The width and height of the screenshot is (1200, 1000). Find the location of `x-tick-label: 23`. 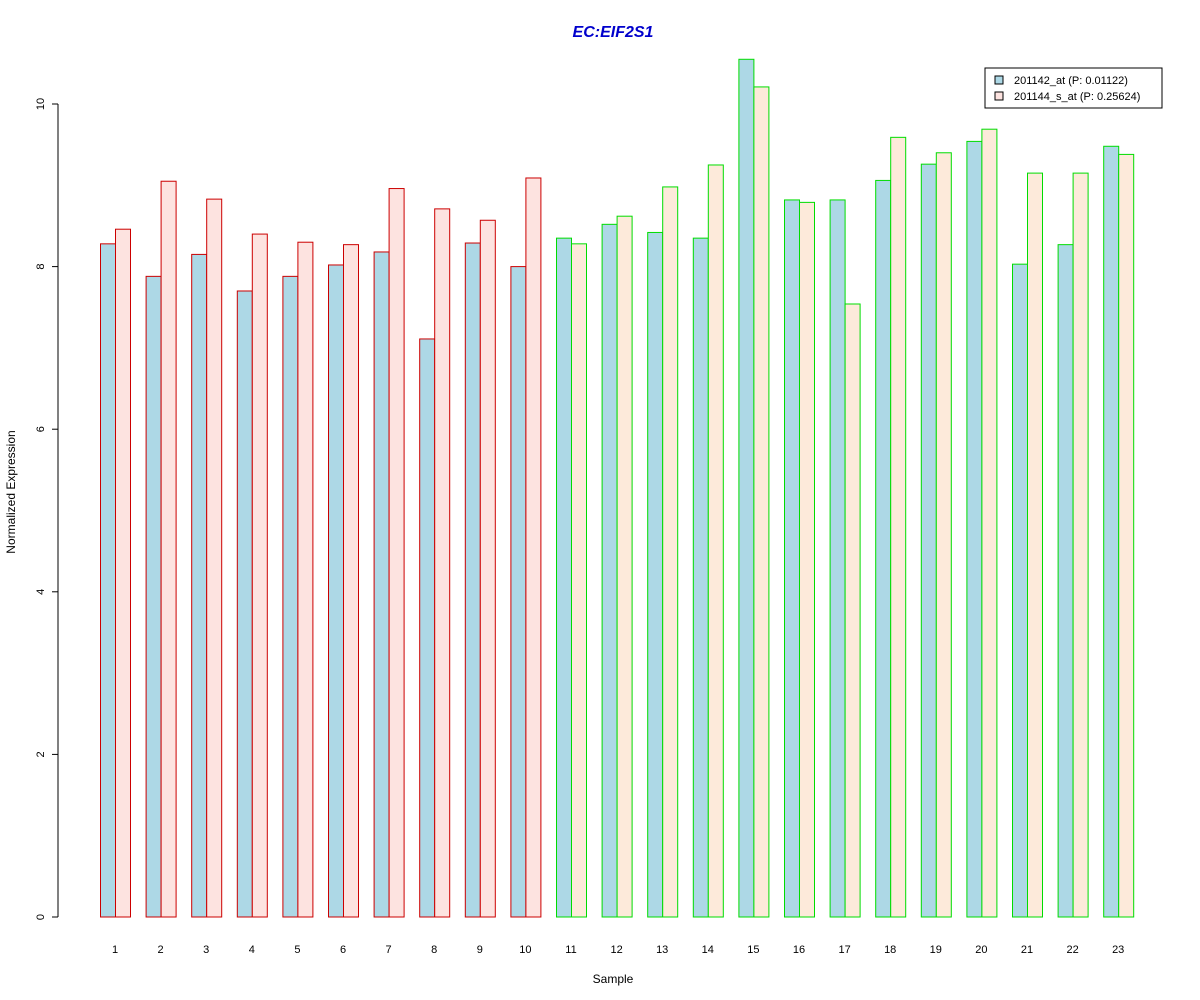

x-tick-label: 23 is located at coordinates (1118, 950).